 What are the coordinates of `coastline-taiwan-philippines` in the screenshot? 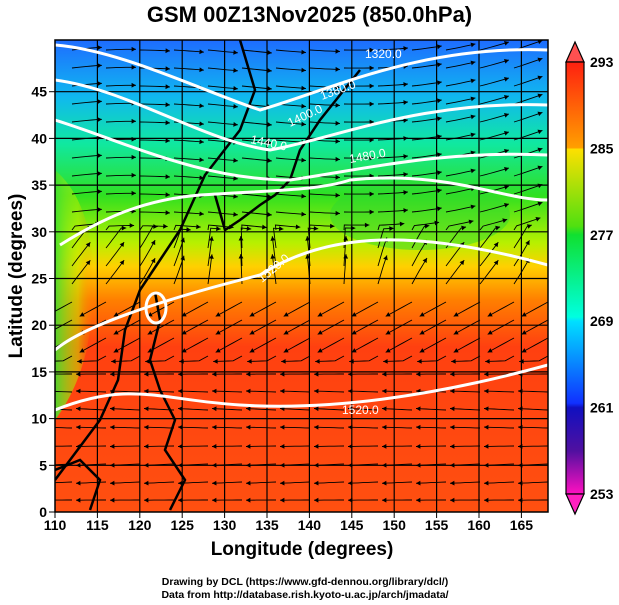 It's located at (167, 401).